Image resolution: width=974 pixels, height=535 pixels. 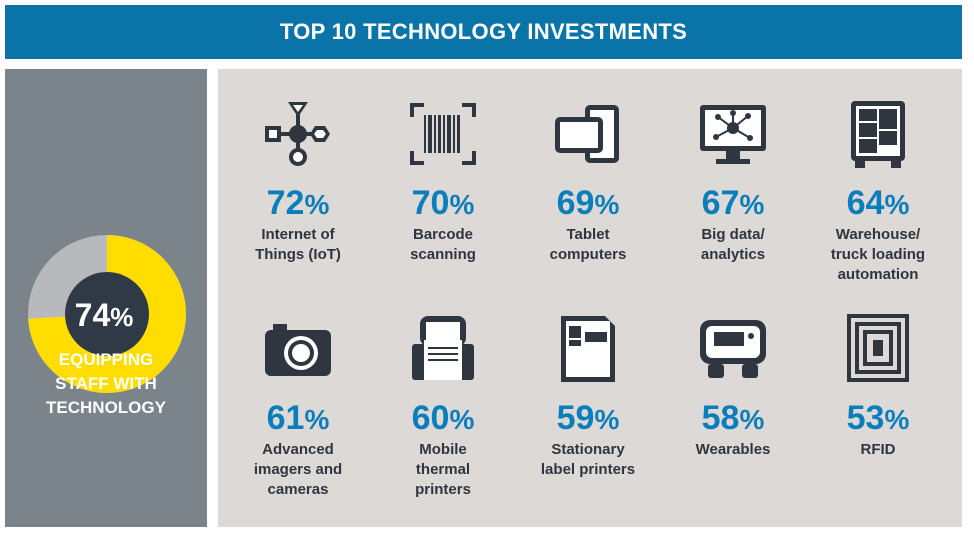 I want to click on barcode-icon, so click(x=443, y=134).